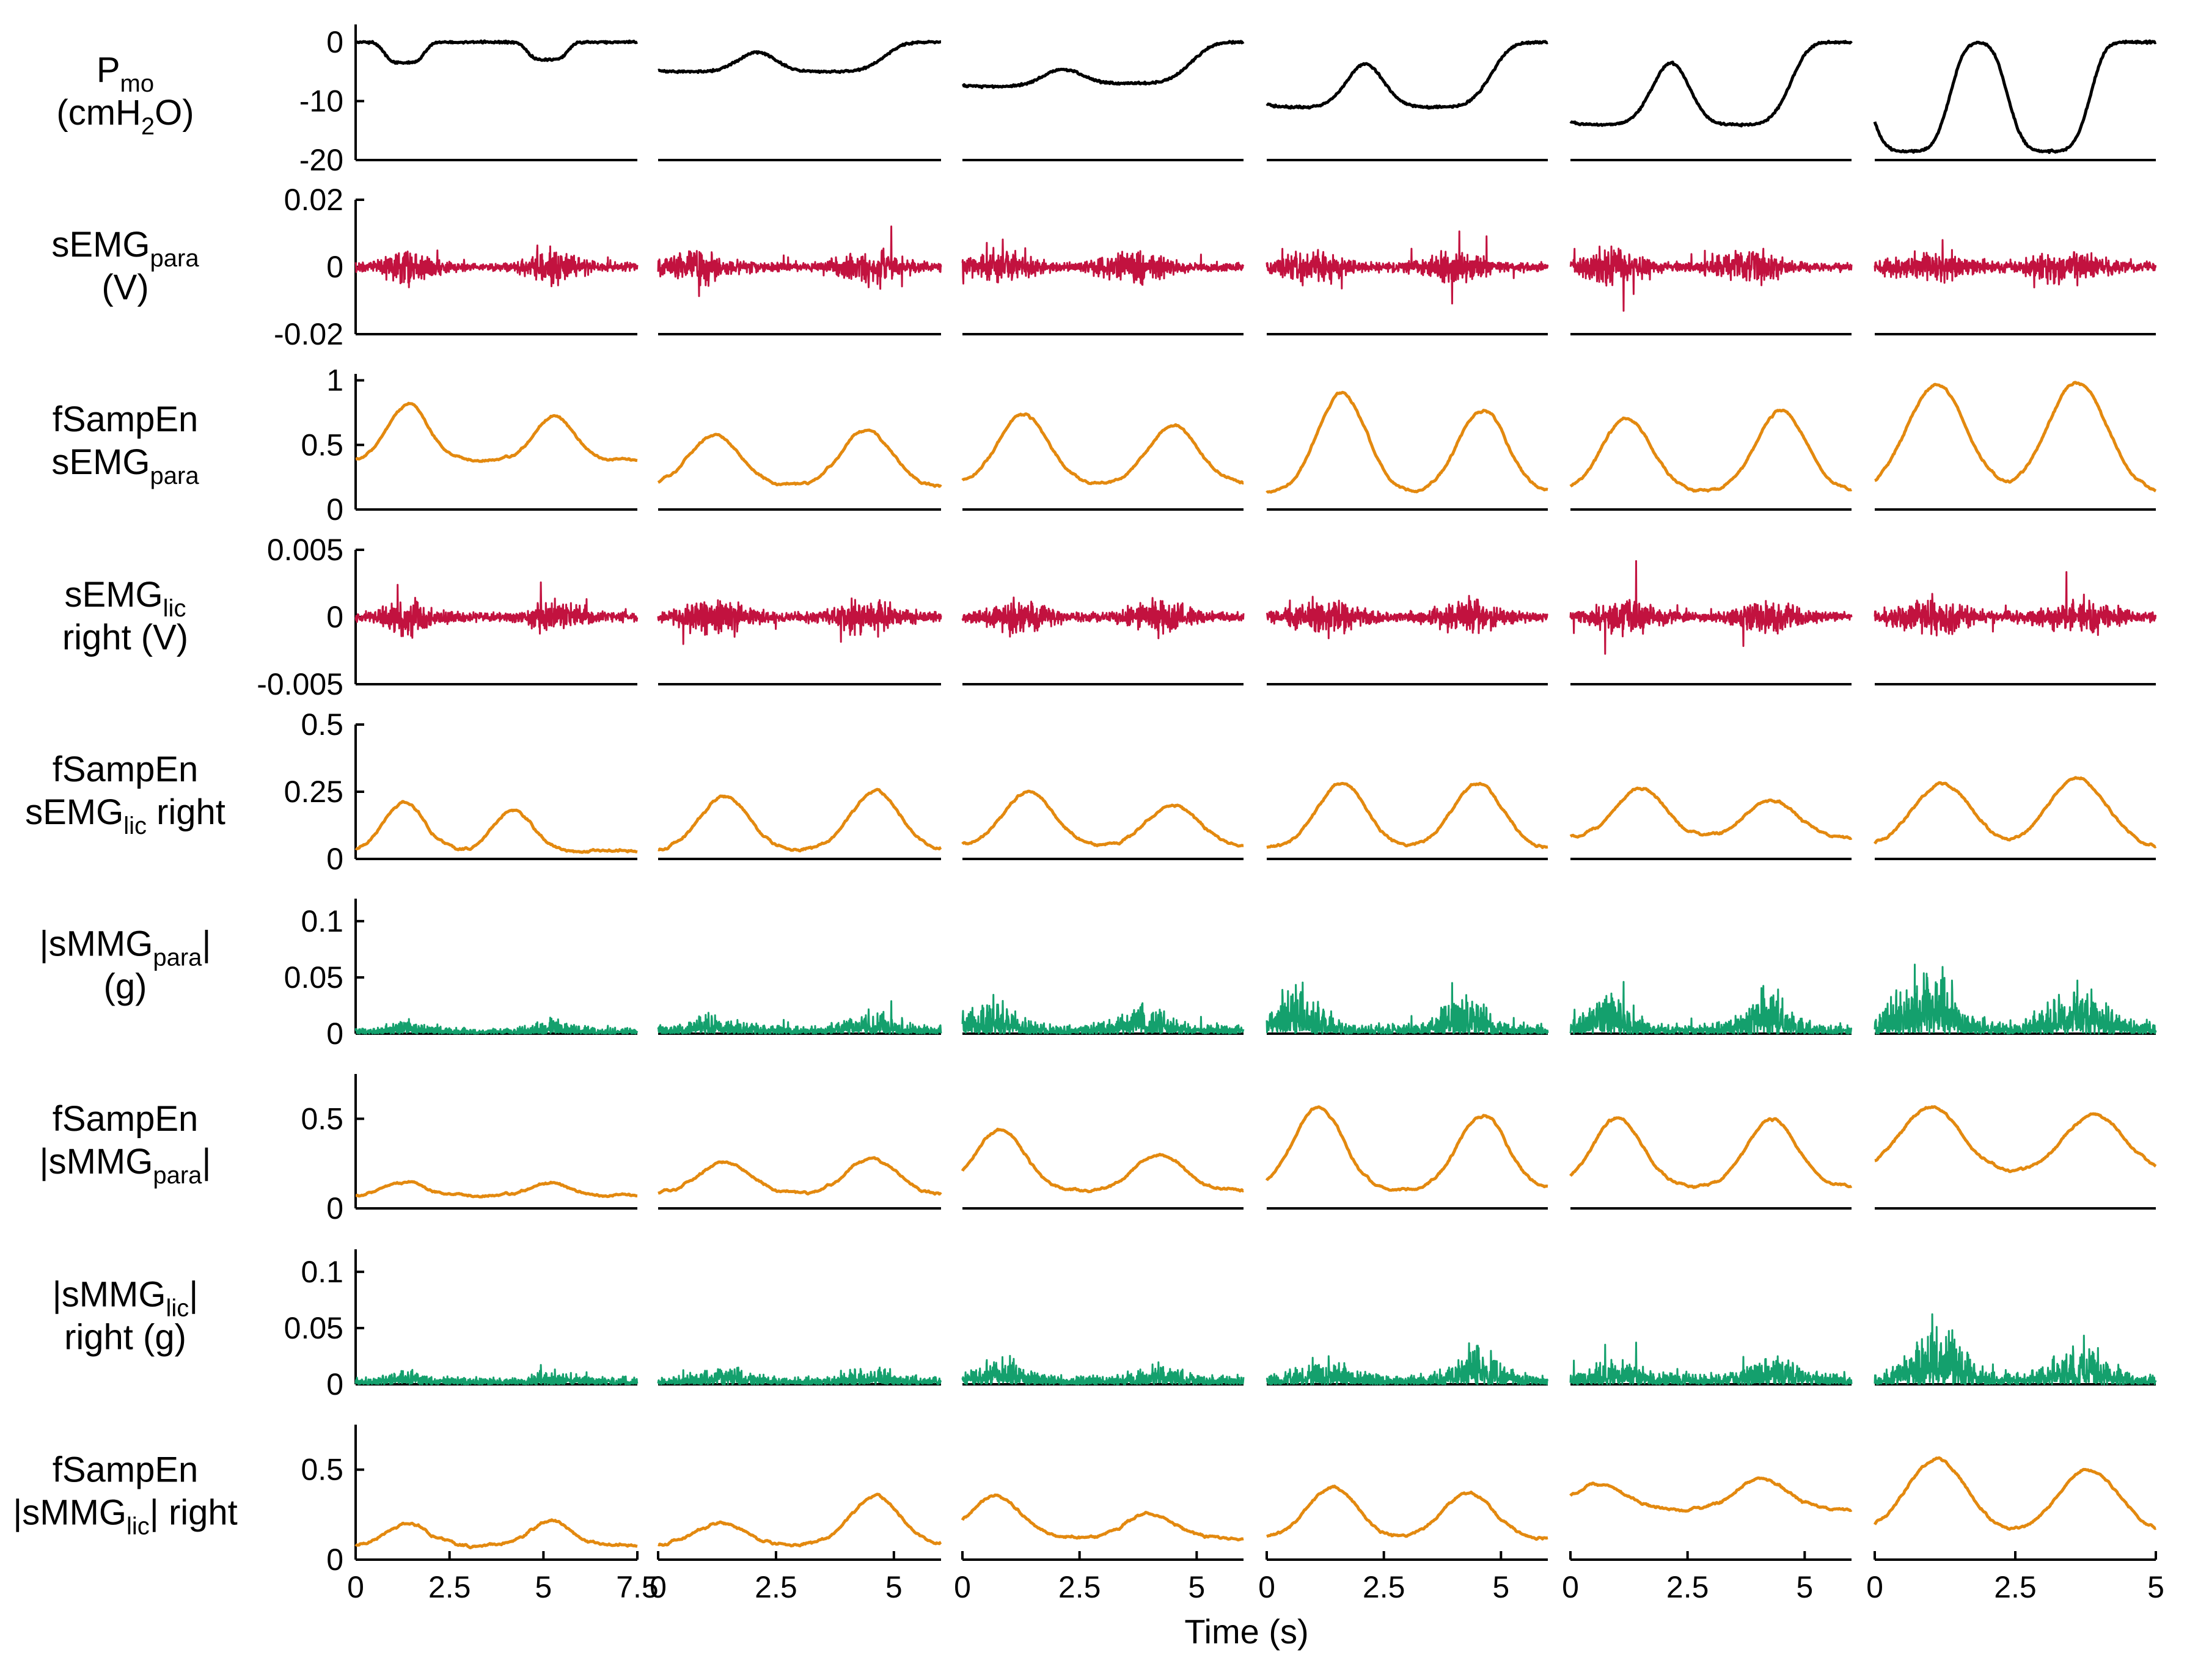  I want to click on x-ticks-column-4: 0 2.5 5, so click(1383, 1578).